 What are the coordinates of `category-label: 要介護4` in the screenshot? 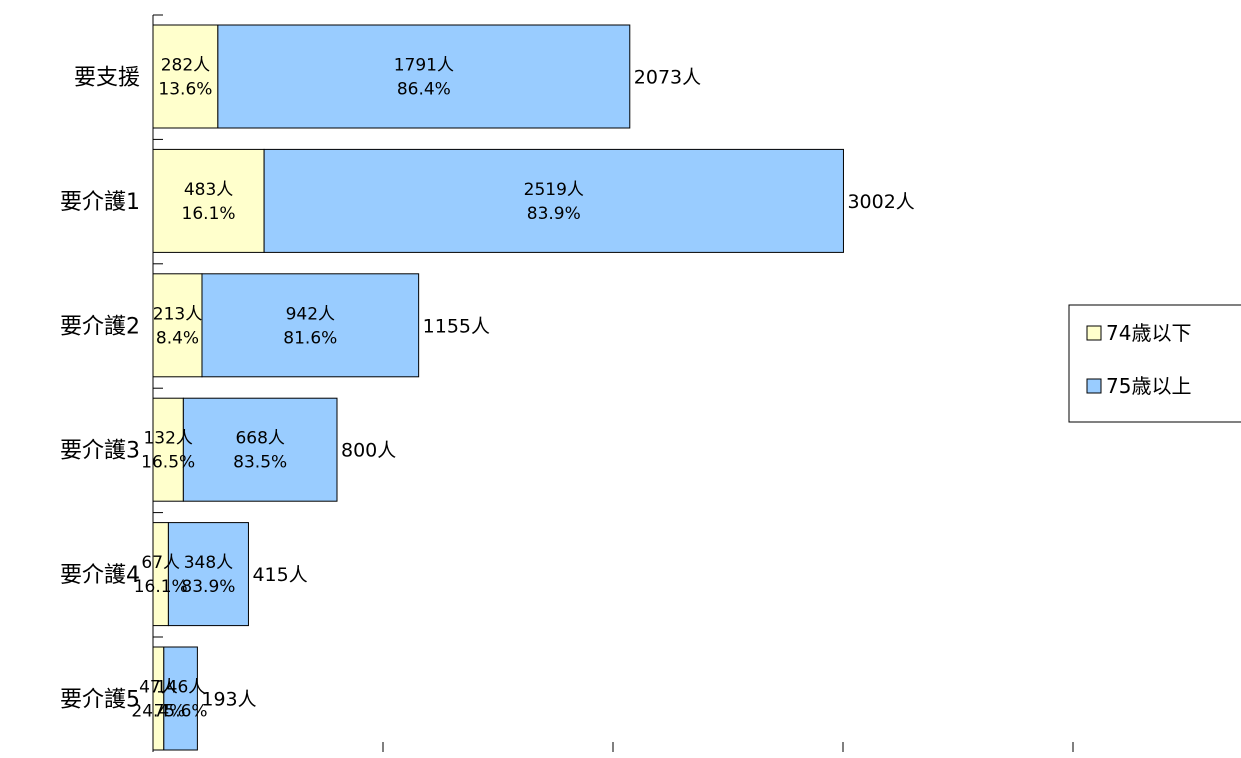 It's located at (100, 575).